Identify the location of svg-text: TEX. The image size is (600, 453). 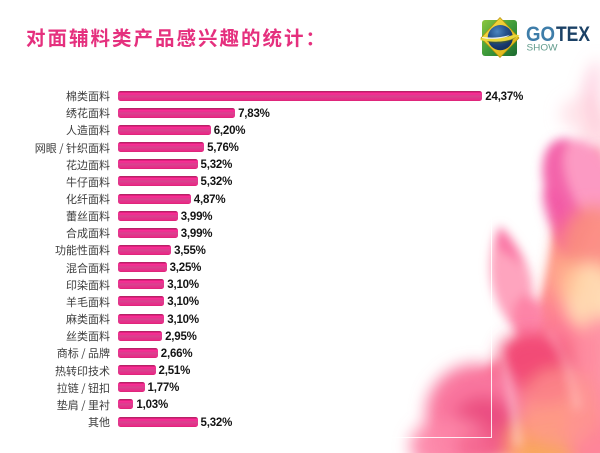
(573, 34).